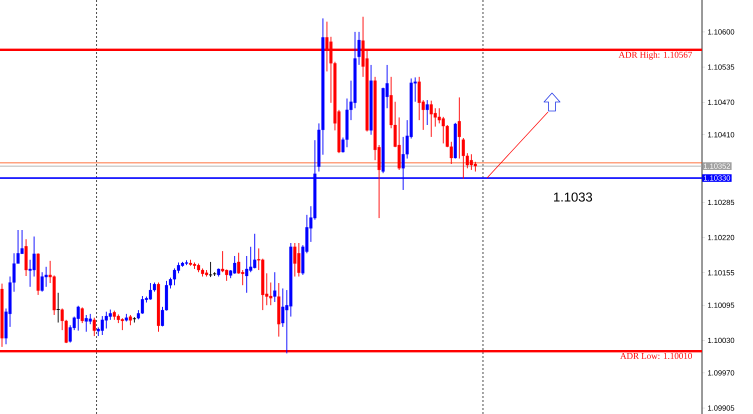  I want to click on annotation: 1.1033, so click(573, 197).